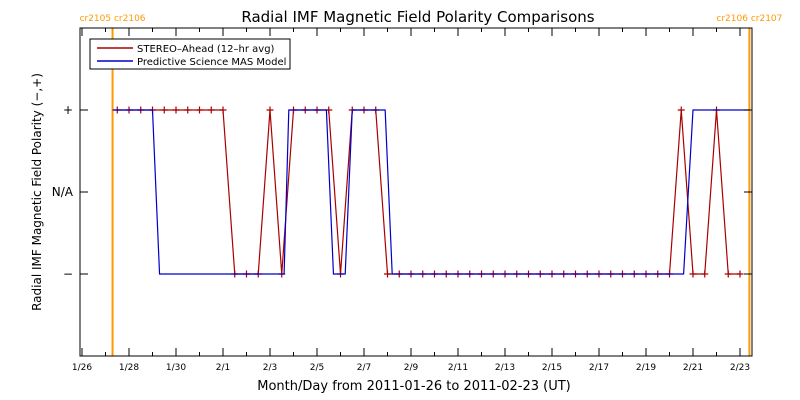 This screenshot has width=800, height=400. I want to click on x-tick-label: 2/9, so click(411, 368).